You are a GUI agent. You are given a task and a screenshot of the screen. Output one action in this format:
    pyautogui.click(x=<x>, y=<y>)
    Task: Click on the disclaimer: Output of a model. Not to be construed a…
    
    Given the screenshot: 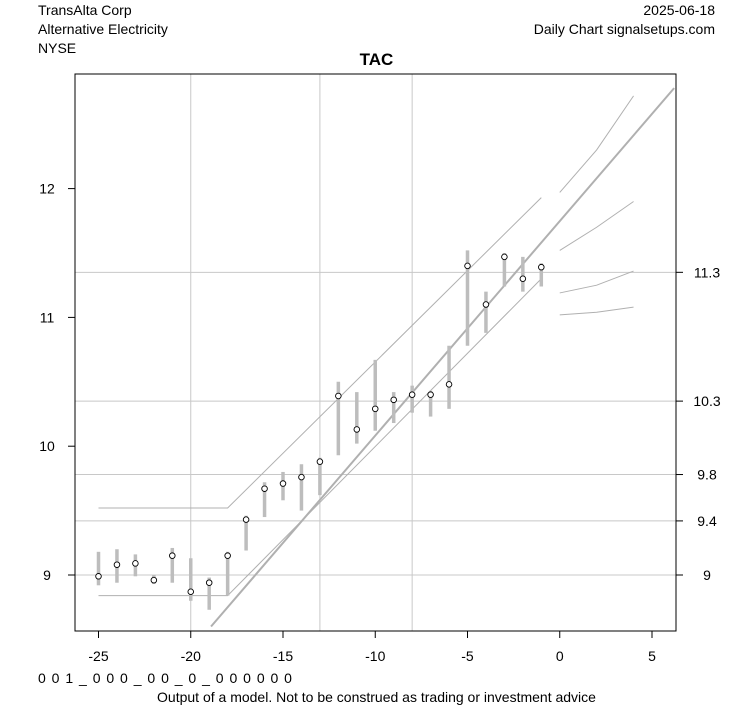 What is the action you would take?
    pyautogui.click(x=376, y=697)
    